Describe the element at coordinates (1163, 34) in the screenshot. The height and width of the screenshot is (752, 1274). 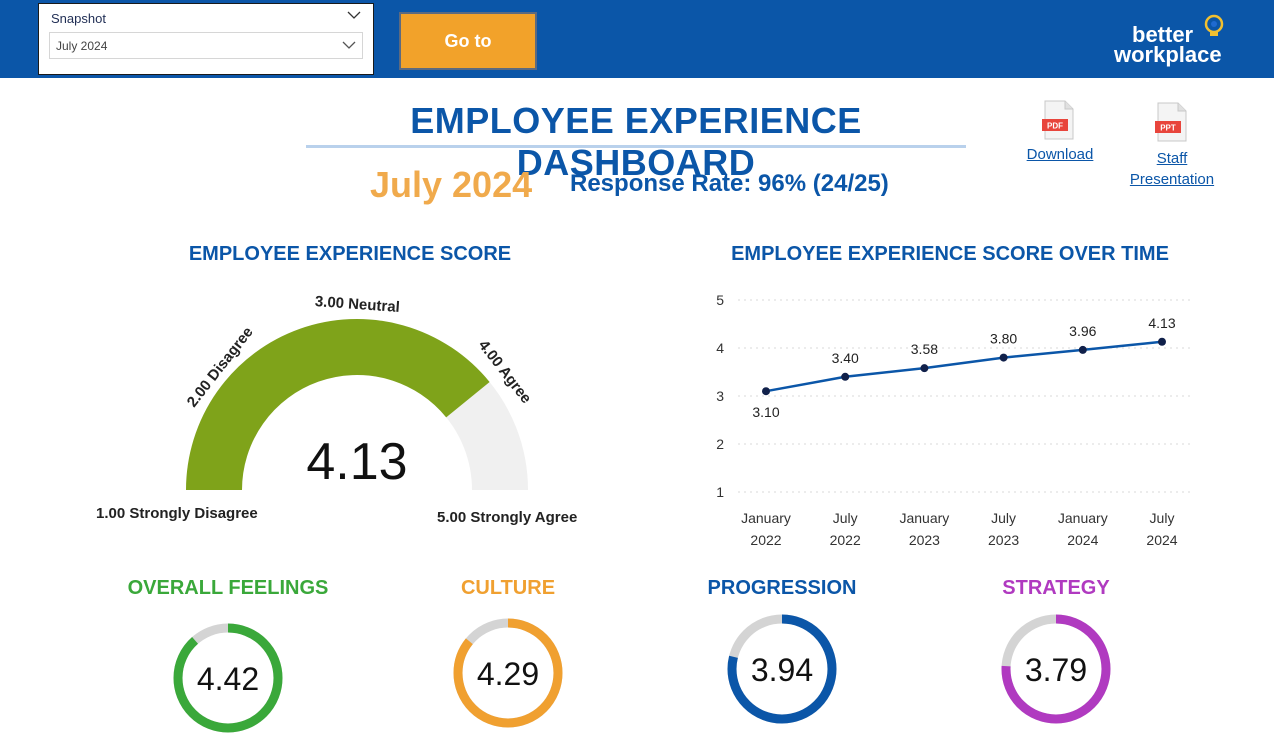
I see `svg-text: better` at that location.